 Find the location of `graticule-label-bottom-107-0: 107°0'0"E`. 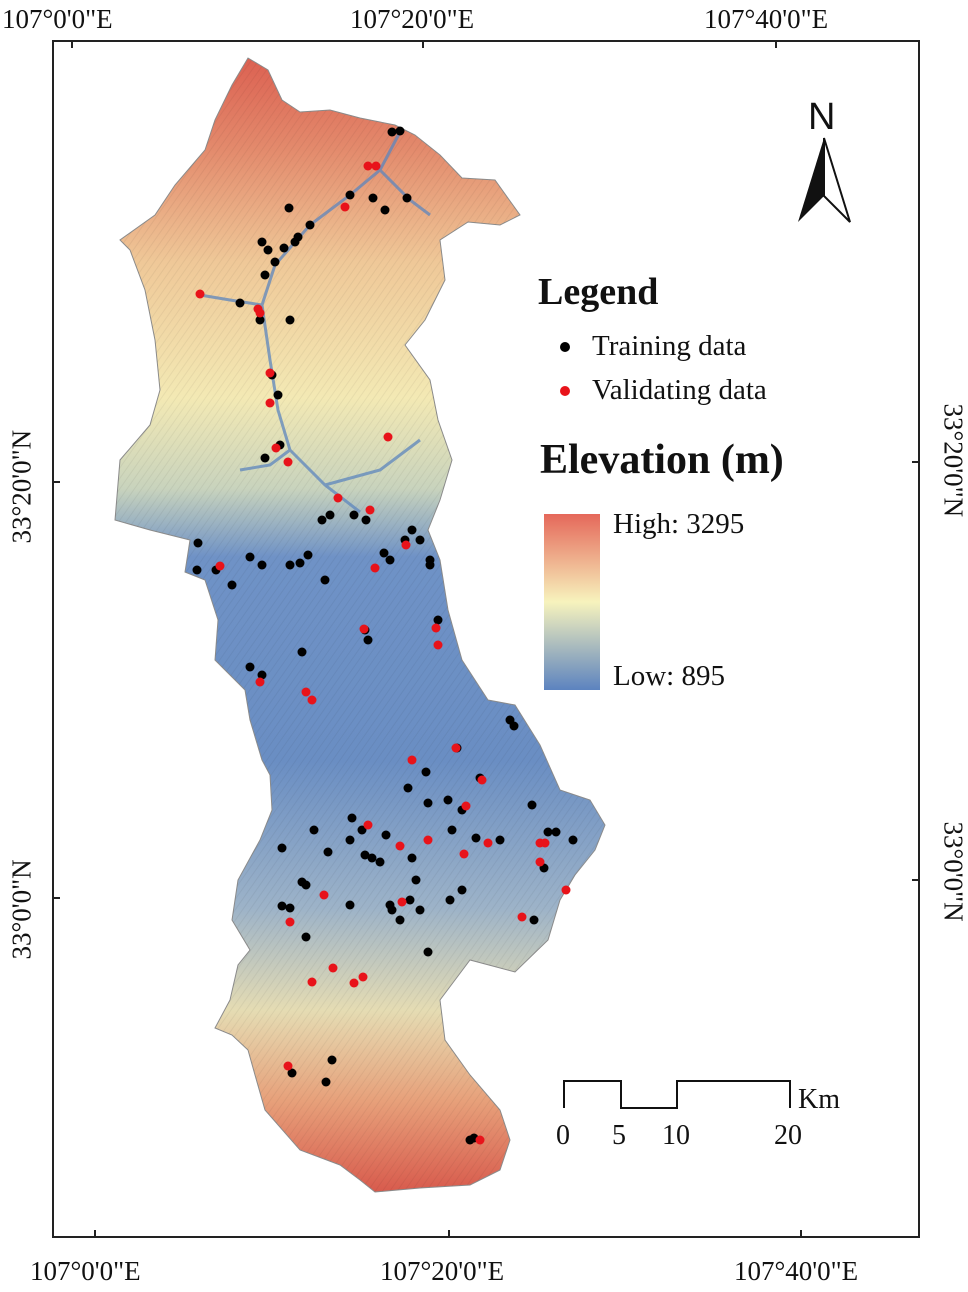

graticule-label-bottom-107-0: 107°0'0"E is located at coordinates (85, 1271).